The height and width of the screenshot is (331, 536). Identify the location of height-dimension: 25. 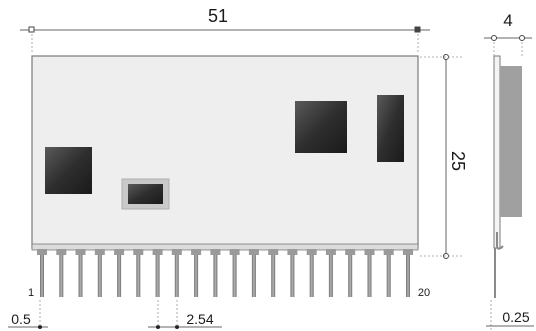
(444, 156).